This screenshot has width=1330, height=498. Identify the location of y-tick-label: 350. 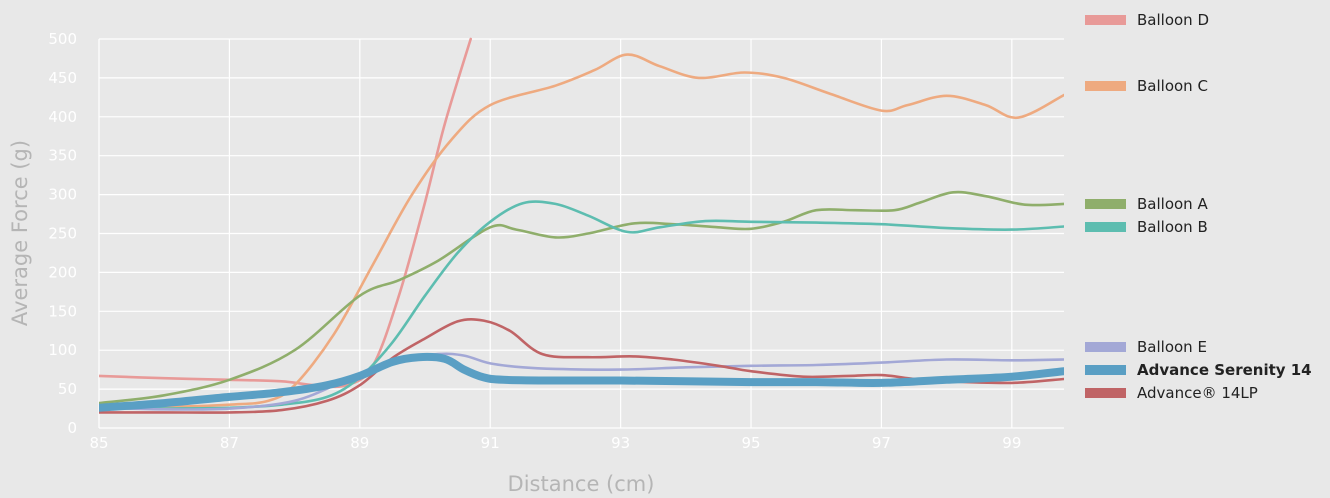
(62, 156).